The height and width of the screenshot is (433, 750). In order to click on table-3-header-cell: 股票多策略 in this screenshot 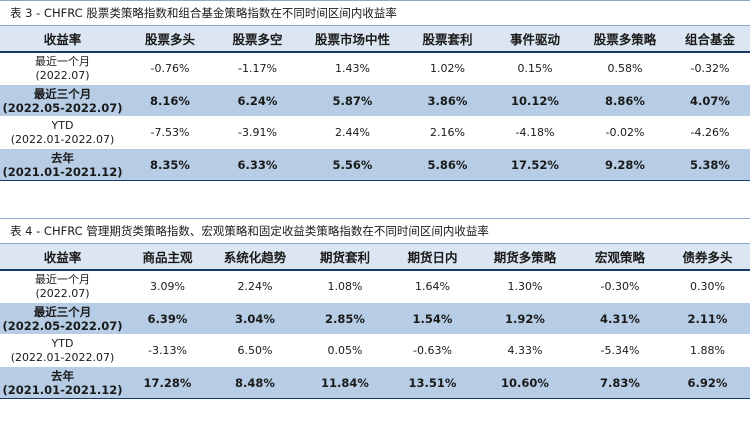, I will do `click(625, 39)`.